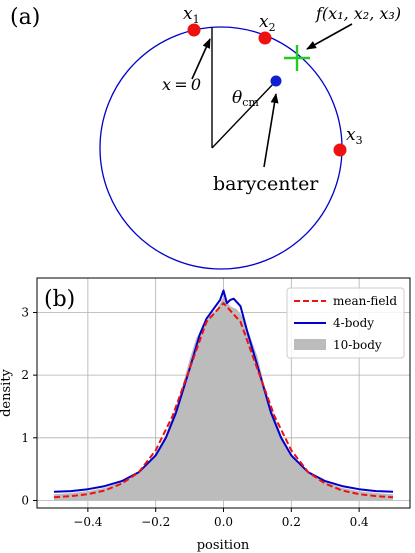 This screenshot has width=415, height=553. Describe the element at coordinates (25, 312) in the screenshot. I see `y-tick-label: 3` at that location.